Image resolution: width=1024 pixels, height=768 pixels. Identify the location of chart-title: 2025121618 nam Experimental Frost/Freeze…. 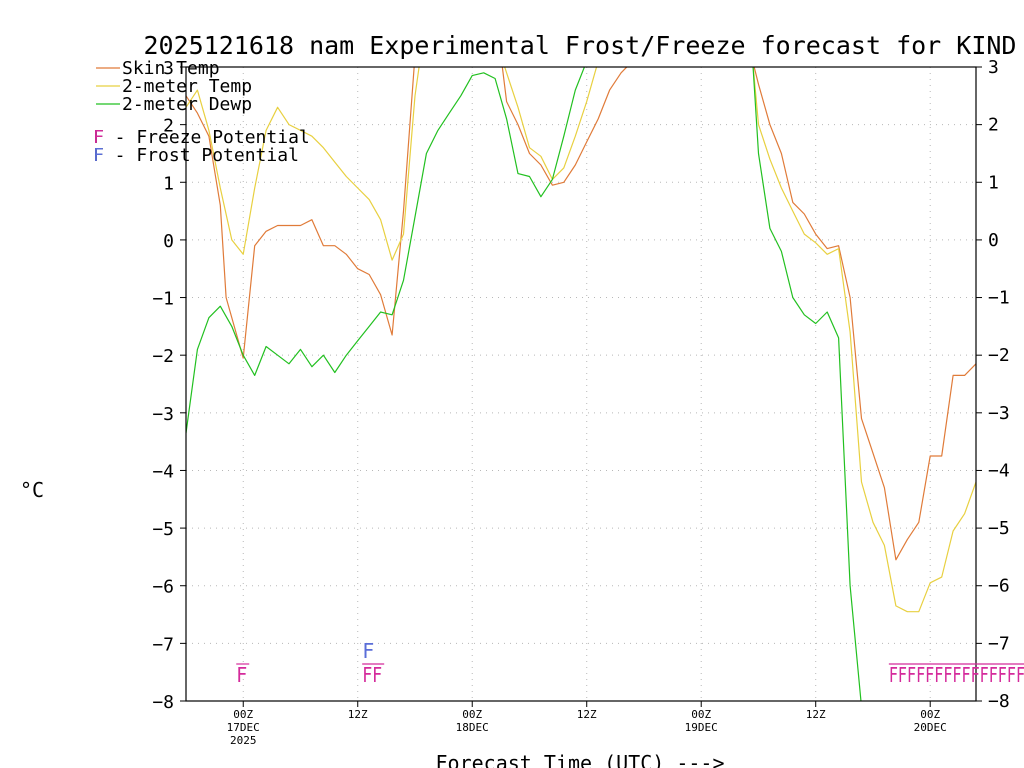
(580, 45).